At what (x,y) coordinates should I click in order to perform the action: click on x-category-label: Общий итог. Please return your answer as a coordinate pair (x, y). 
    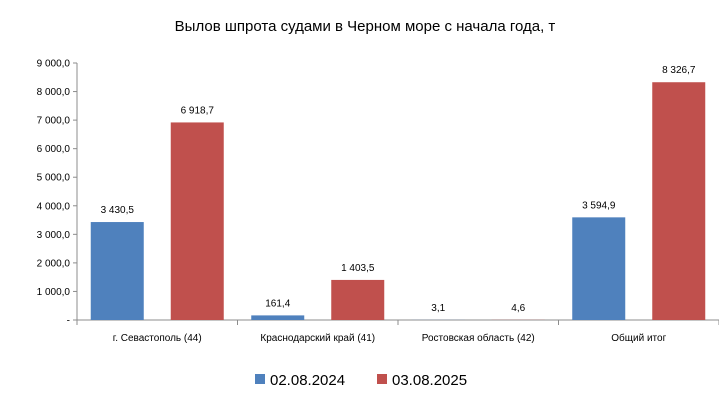
    Looking at the image, I should click on (638, 338).